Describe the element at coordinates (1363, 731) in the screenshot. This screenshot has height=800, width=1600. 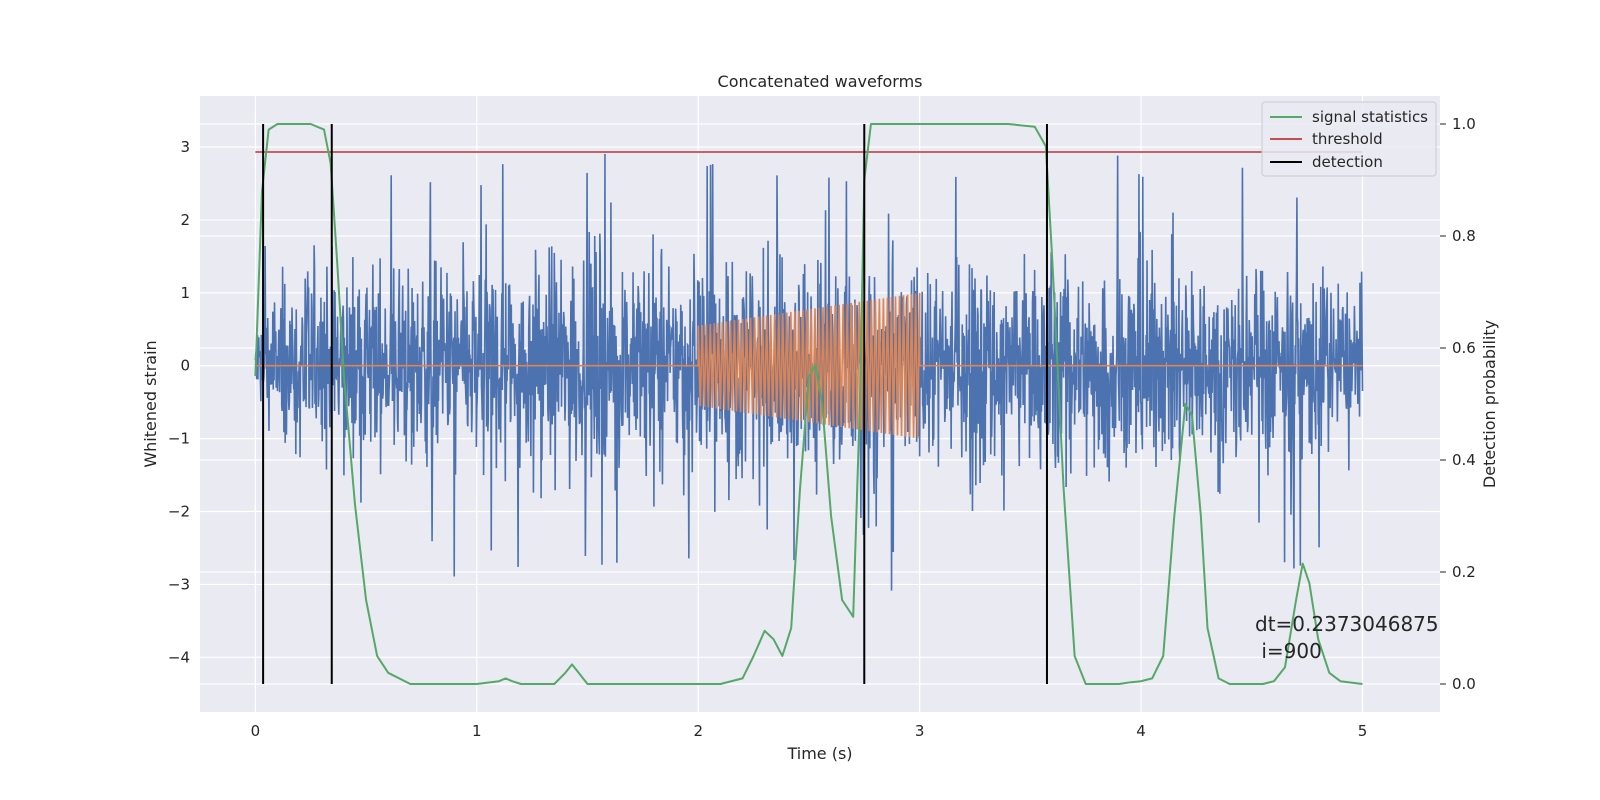
I see `x-tick-label: 5` at that location.